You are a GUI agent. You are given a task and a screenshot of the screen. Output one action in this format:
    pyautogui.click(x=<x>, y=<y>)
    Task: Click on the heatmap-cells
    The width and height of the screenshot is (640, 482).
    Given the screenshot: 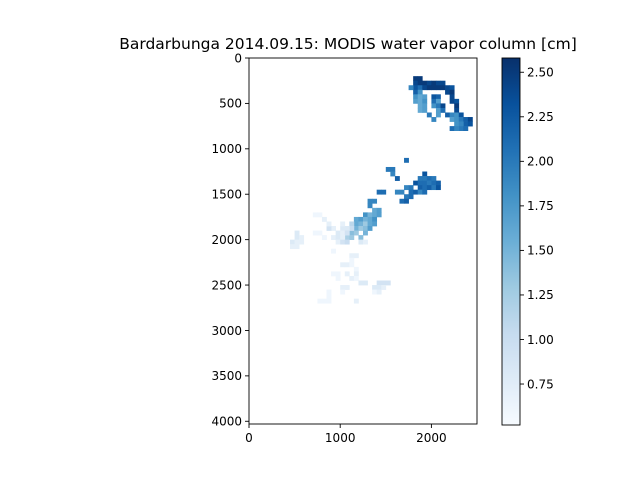 What is the action you would take?
    pyautogui.click(x=381, y=190)
    